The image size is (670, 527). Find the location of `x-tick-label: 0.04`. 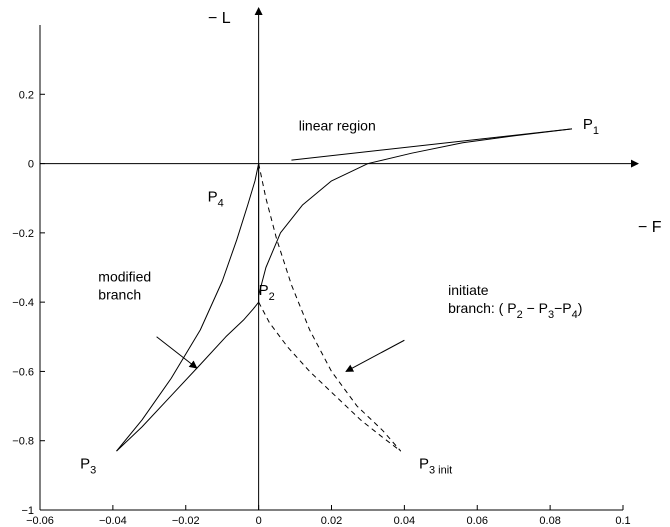

x-tick-label: 0.04 is located at coordinates (404, 521).